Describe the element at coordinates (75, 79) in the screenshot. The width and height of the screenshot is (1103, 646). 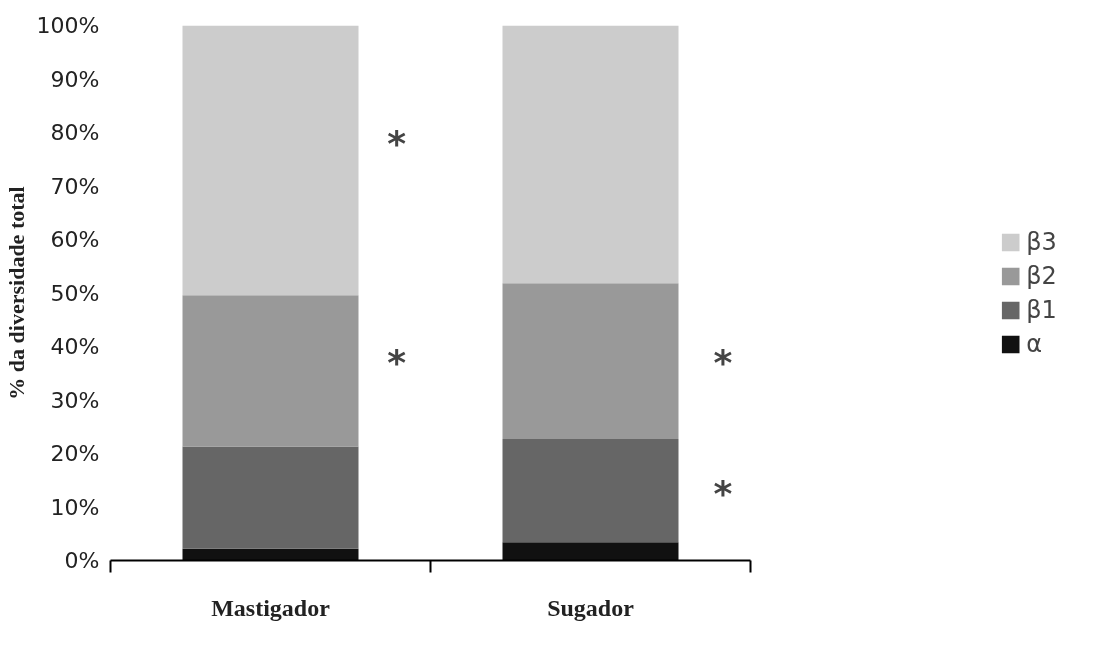
I see `y-tick-label: 90%` at that location.